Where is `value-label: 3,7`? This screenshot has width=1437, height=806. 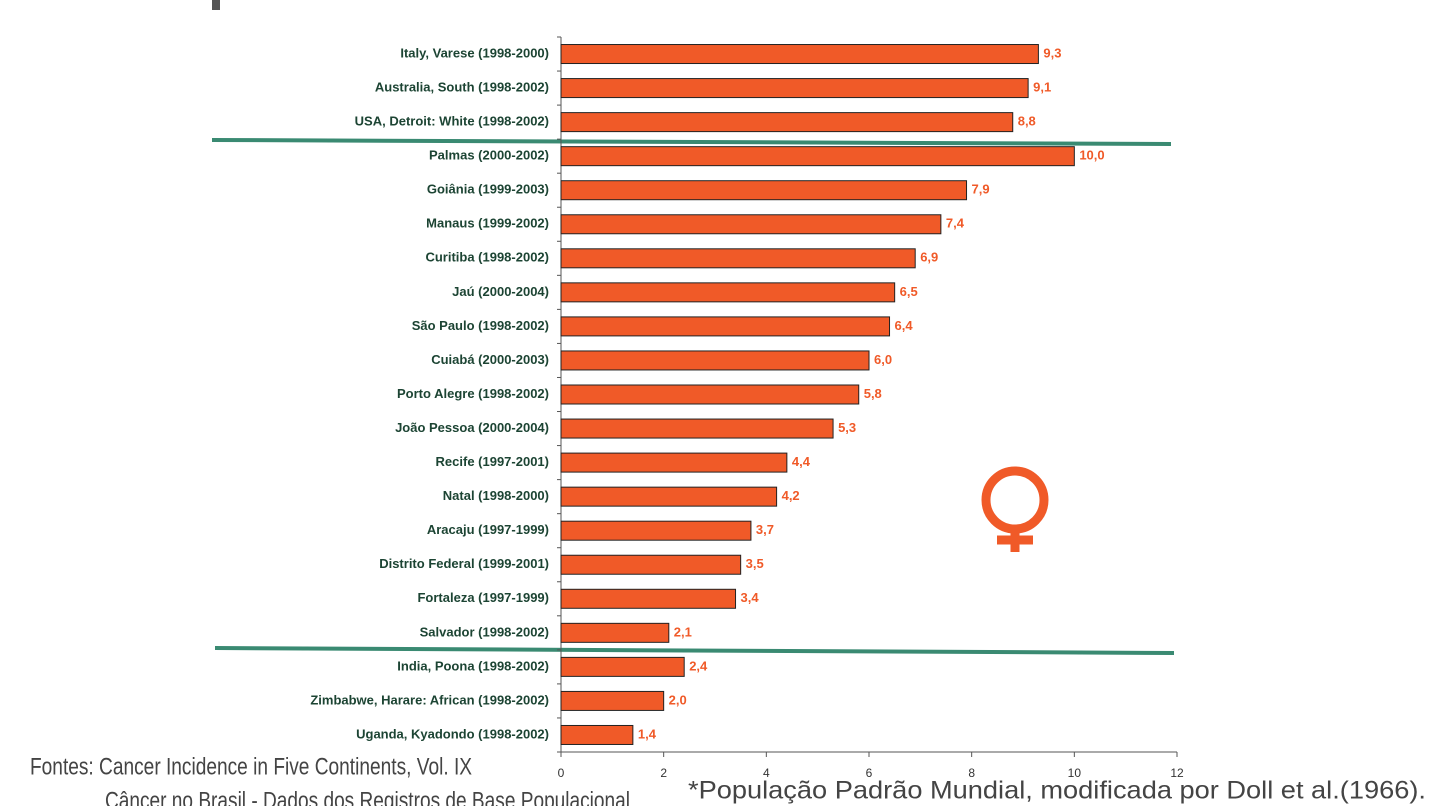
value-label: 3,7 is located at coordinates (765, 529).